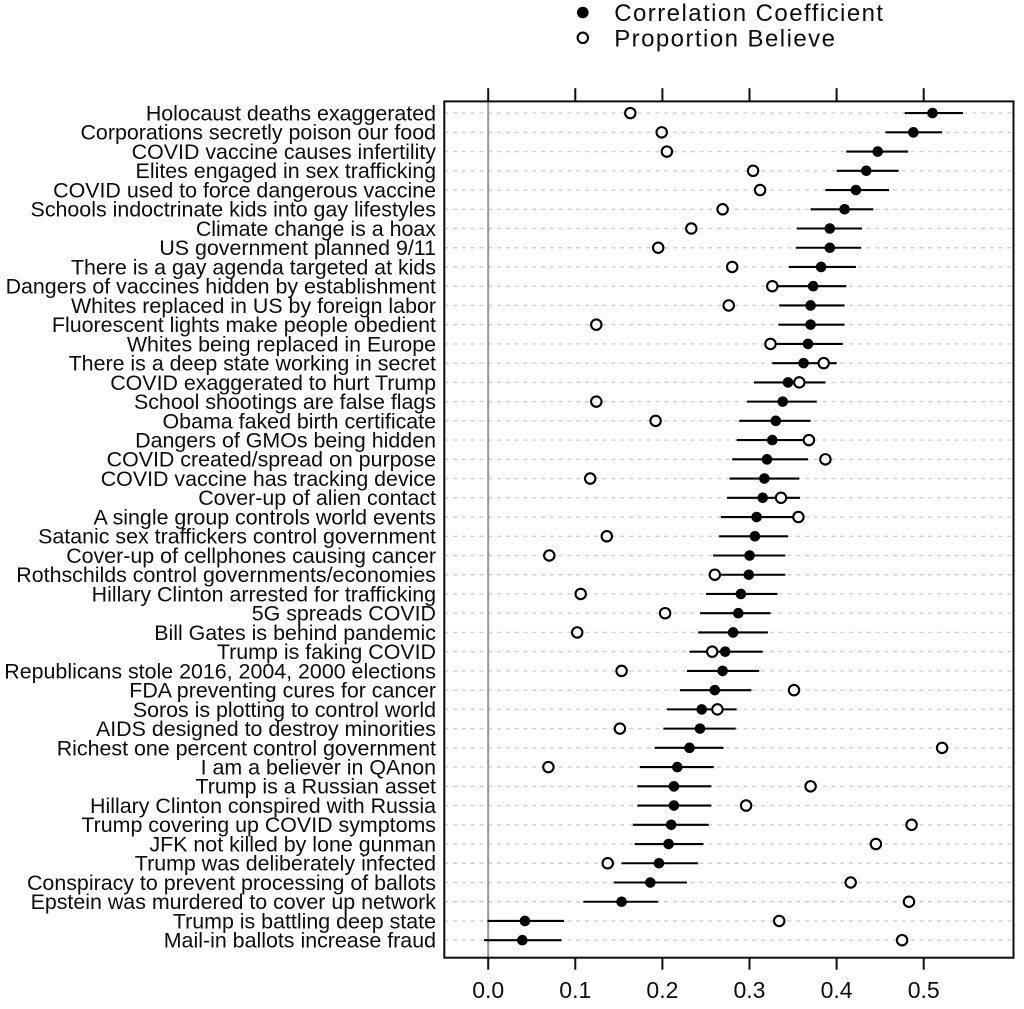  Describe the element at coordinates (258, 133) in the screenshot. I see `svg-text:Corporations secretly poison o: Corporations secretly poison our food` at that location.